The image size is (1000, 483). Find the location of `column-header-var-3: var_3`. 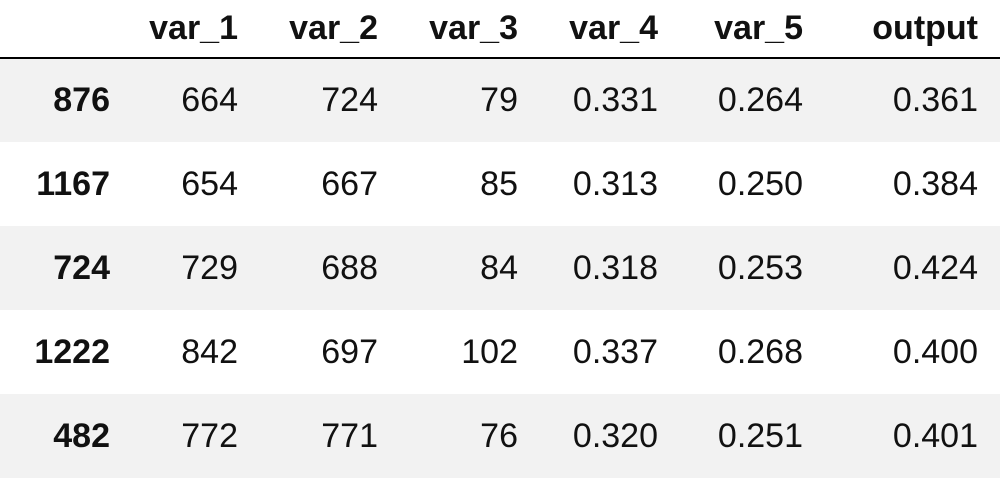

column-header-var-3: var_3 is located at coordinates (470, 29).